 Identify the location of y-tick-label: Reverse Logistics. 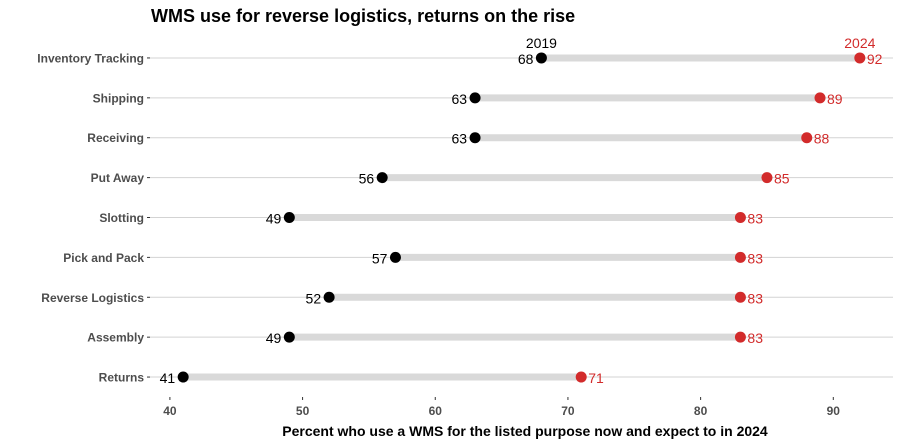
(92, 298).